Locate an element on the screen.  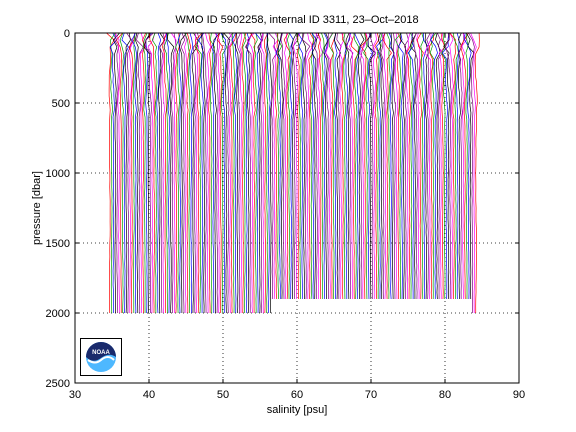
y-tick-label: 1500 is located at coordinates (58, 244).